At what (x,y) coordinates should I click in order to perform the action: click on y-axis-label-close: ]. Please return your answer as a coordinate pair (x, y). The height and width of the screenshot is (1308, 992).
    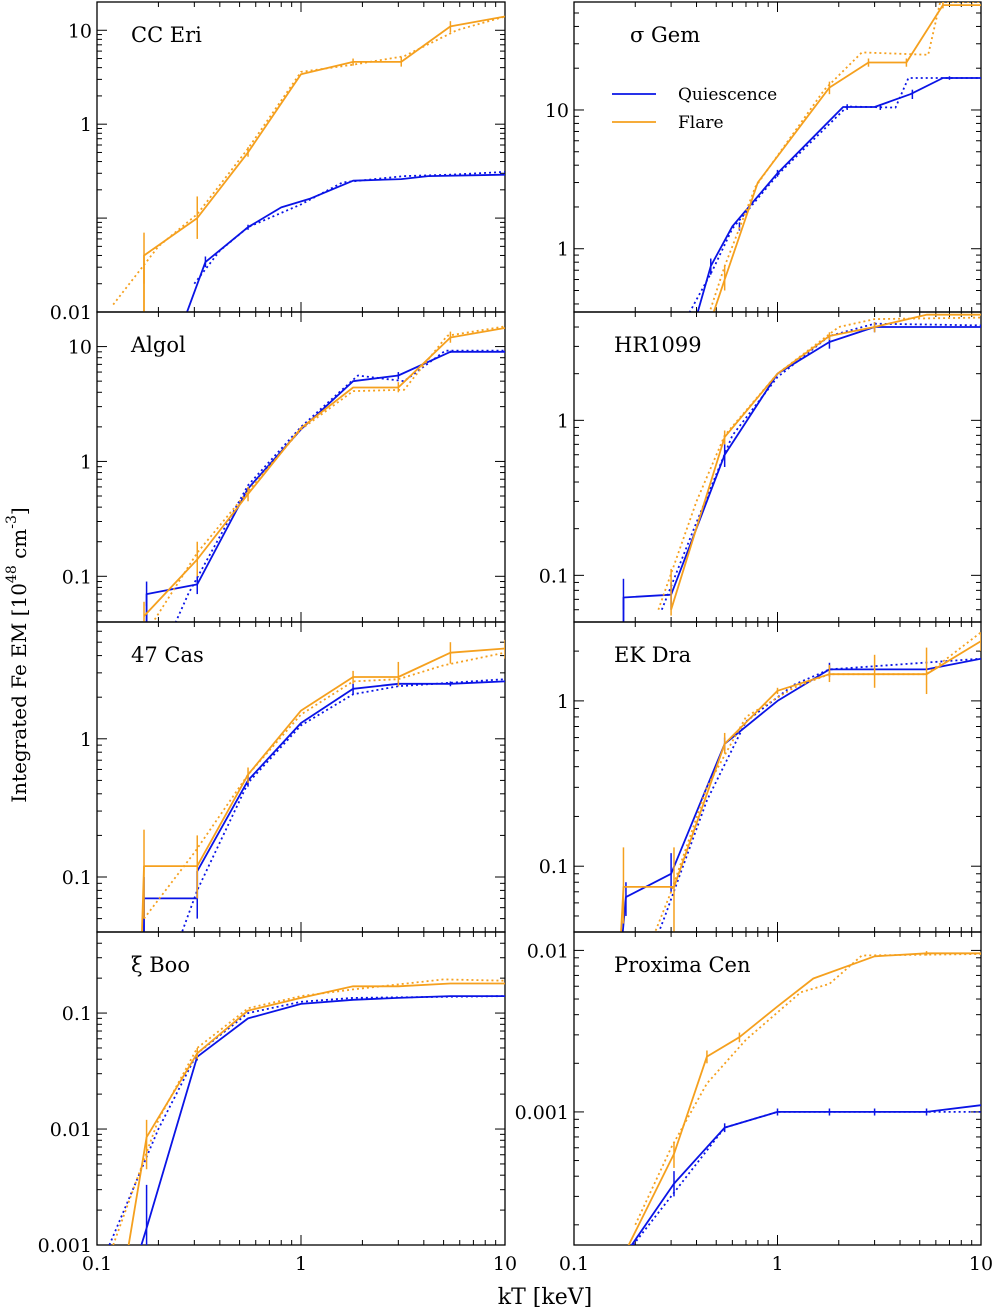
    Looking at the image, I should click on (19, 511).